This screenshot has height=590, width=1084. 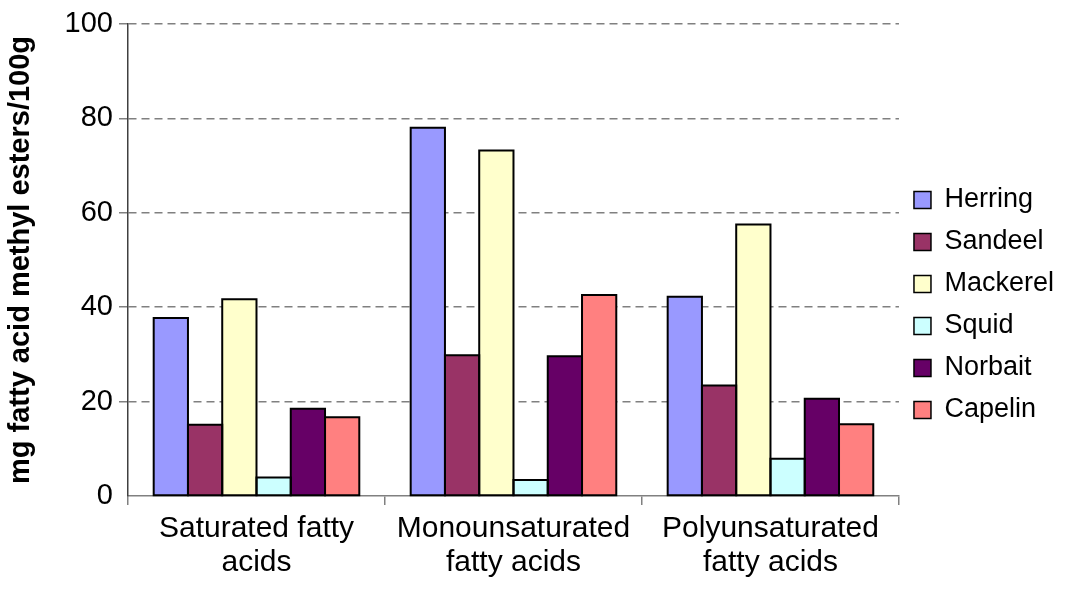 What do you see at coordinates (990, 408) in the screenshot?
I see `legend-label: Capelin` at bounding box center [990, 408].